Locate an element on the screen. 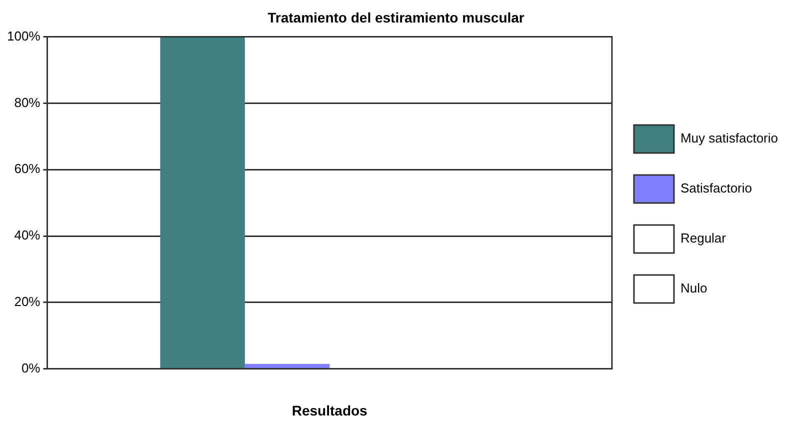 The image size is (794, 428). chart-title: Tratamiento del estiramiento muscular is located at coordinates (396, 17).